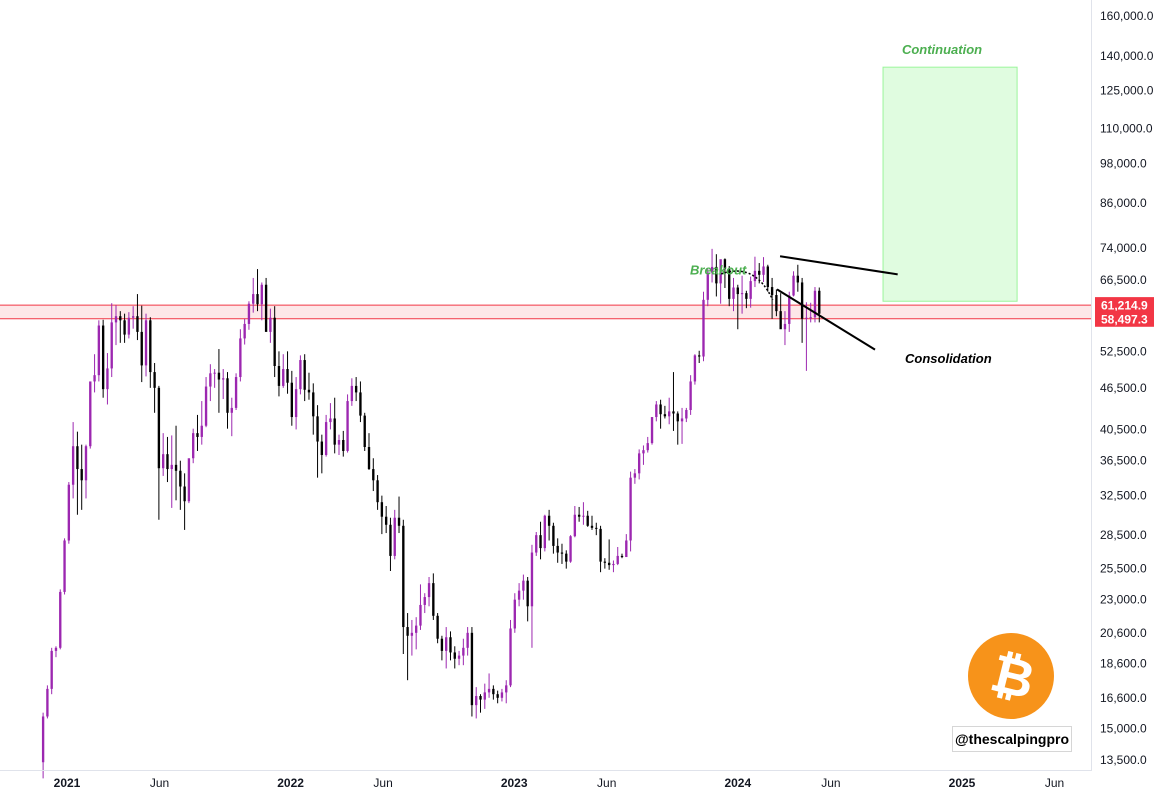  What do you see at coordinates (1123, 633) in the screenshot?
I see `price-tick-label: 20,600.0` at bounding box center [1123, 633].